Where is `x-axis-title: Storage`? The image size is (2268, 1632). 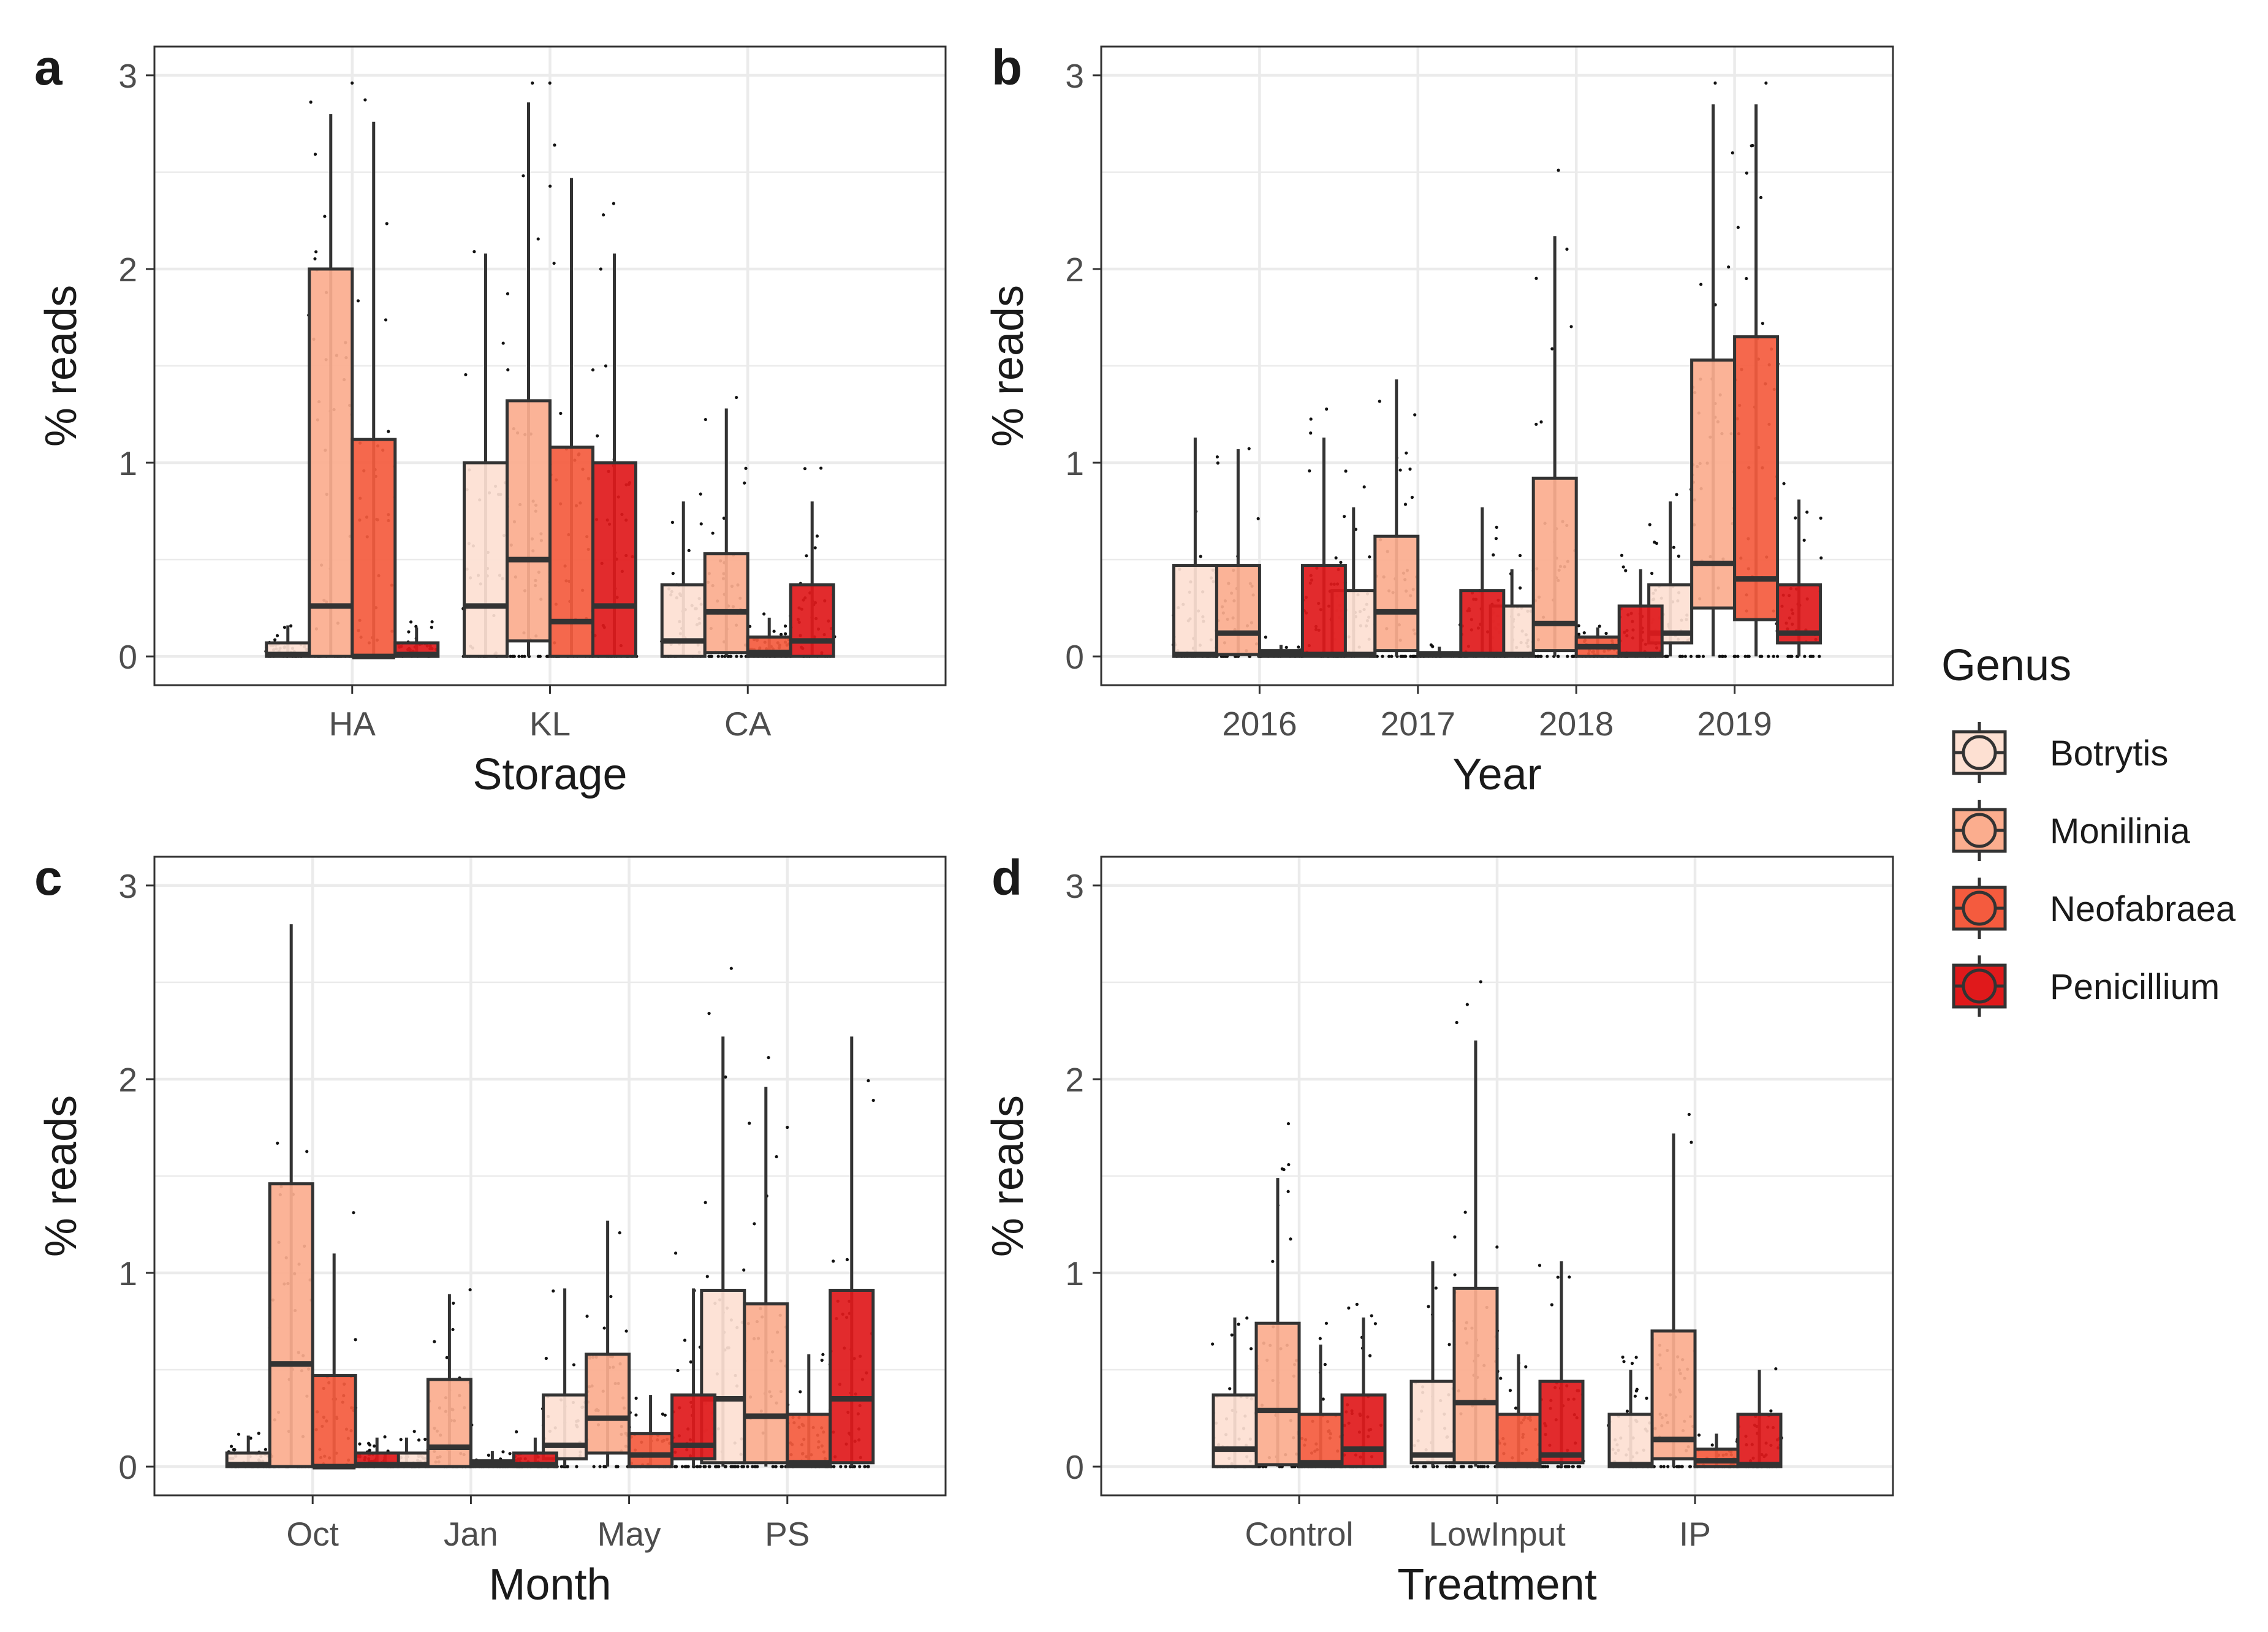
x-axis-title: Storage is located at coordinates (549, 775).